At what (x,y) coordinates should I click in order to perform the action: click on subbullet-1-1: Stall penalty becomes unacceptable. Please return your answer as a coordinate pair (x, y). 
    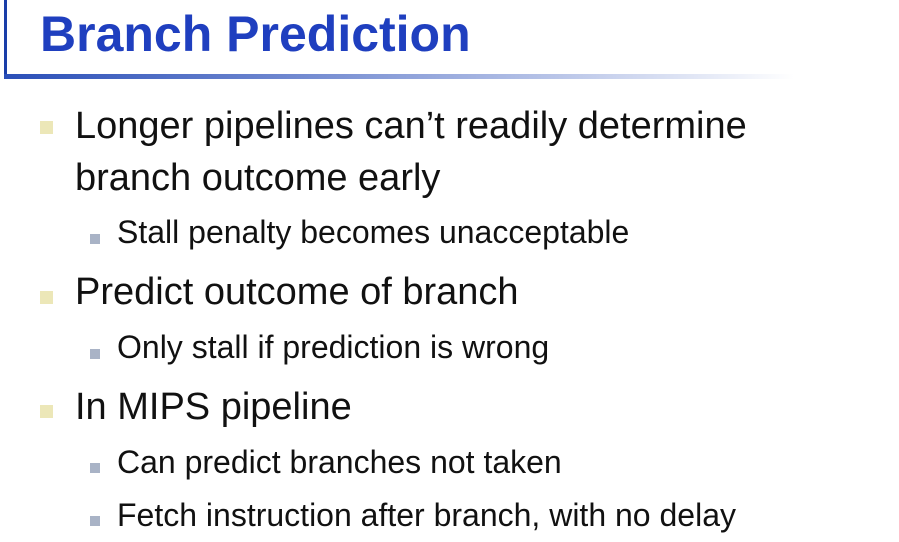
    Looking at the image, I should click on (373, 232).